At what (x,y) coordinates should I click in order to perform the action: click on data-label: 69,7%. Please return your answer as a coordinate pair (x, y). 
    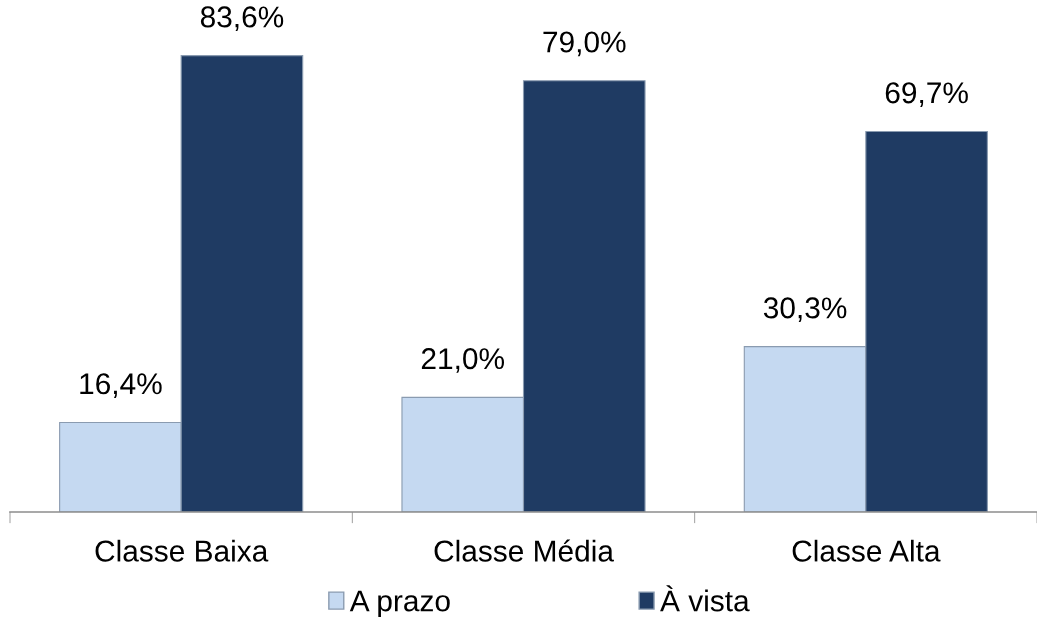
    Looking at the image, I should click on (926, 94).